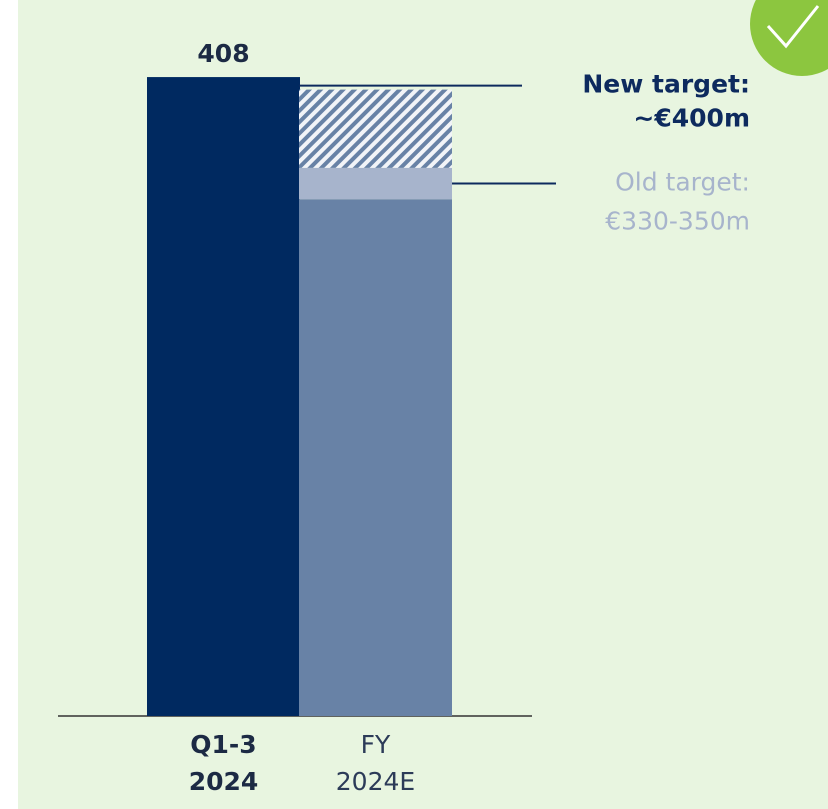 This screenshot has height=809, width=828. I want to click on old-target-label: Old target:, so click(682, 182).